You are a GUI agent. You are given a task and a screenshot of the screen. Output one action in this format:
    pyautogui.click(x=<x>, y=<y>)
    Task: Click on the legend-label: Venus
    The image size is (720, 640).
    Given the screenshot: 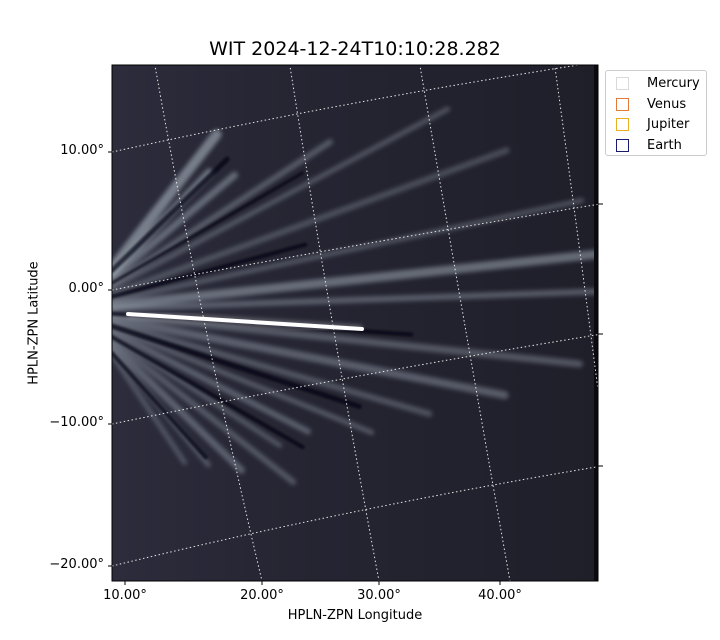 What is the action you would take?
    pyautogui.click(x=667, y=104)
    